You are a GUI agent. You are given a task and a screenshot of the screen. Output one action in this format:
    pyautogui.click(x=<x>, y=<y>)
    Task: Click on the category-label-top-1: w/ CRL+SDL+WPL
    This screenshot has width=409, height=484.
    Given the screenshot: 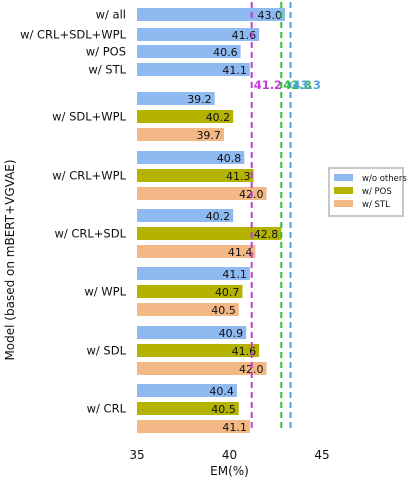 What is the action you would take?
    pyautogui.click(x=73, y=35)
    